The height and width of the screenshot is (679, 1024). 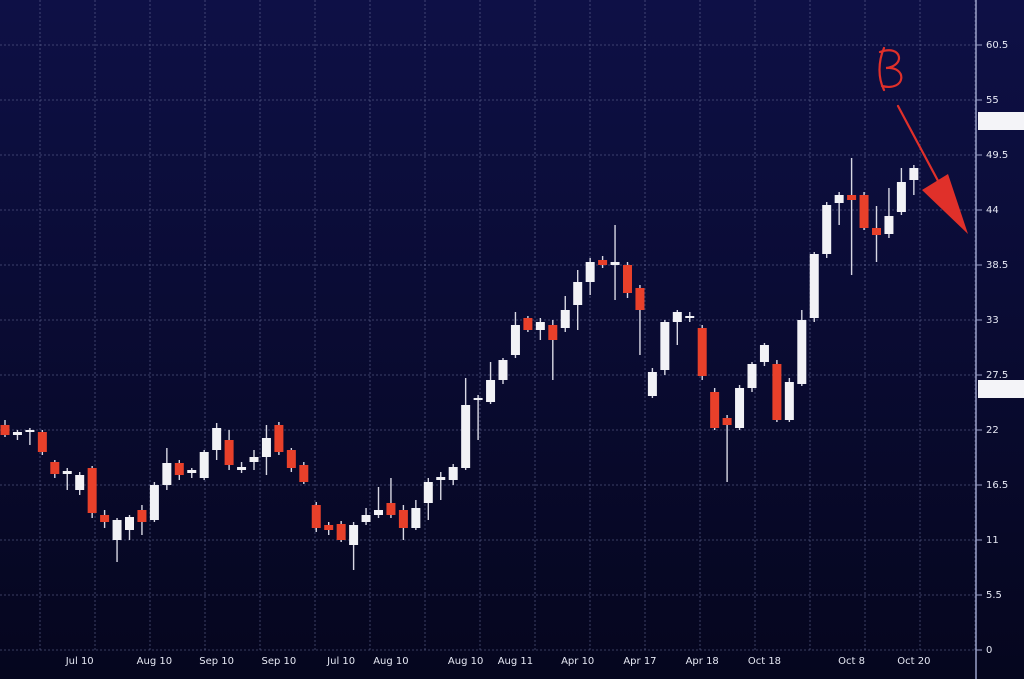 What do you see at coordinates (515, 661) in the screenshot?
I see `x-tick-label: Aug 11` at bounding box center [515, 661].